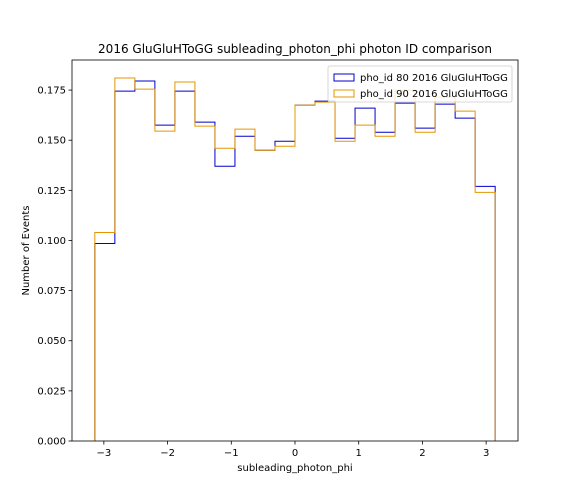  What do you see at coordinates (359, 453) in the screenshot?
I see `x-tick-label: 1` at bounding box center [359, 453].